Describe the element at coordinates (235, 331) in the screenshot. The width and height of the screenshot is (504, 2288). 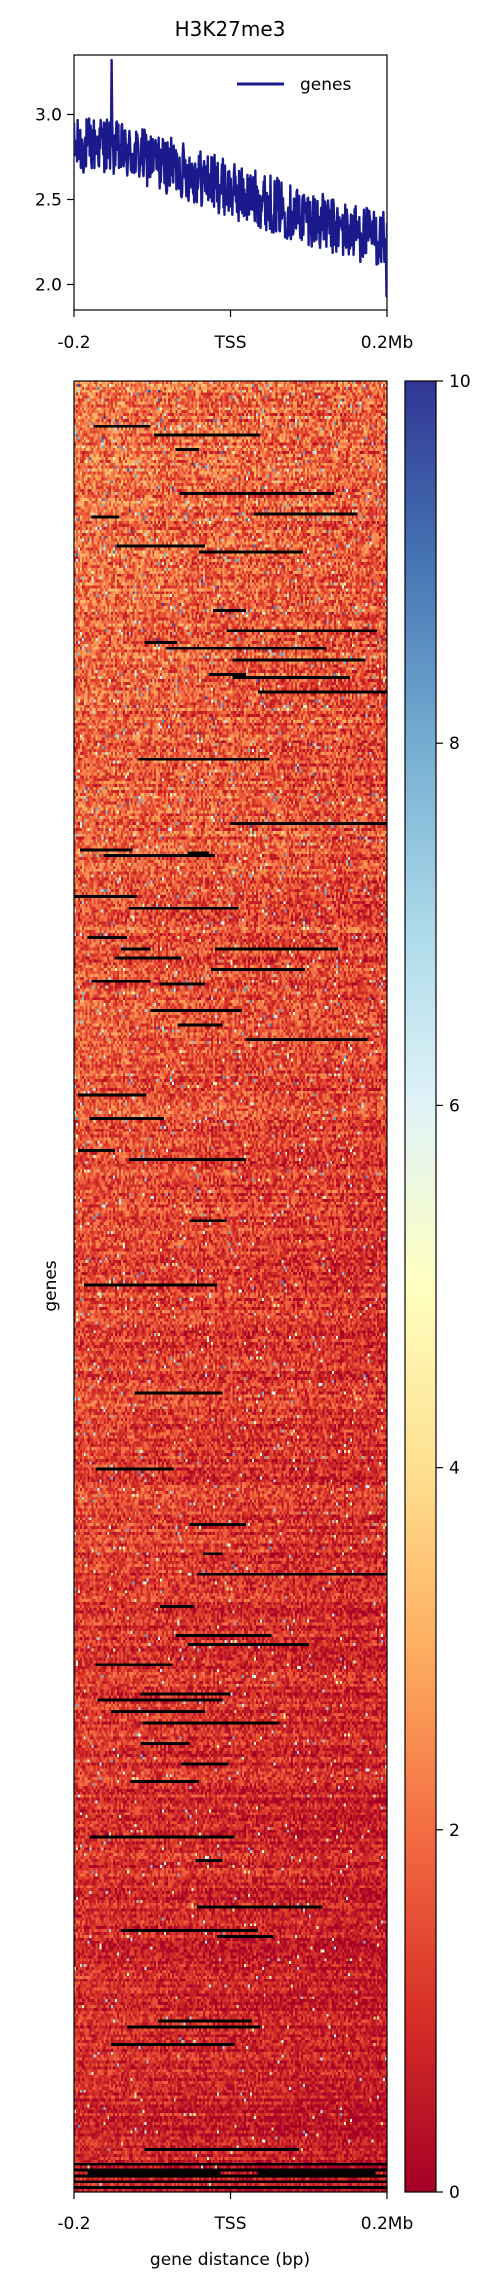
I see `profile-x-axis: -0.2 TSS 0.2Mb` at that location.